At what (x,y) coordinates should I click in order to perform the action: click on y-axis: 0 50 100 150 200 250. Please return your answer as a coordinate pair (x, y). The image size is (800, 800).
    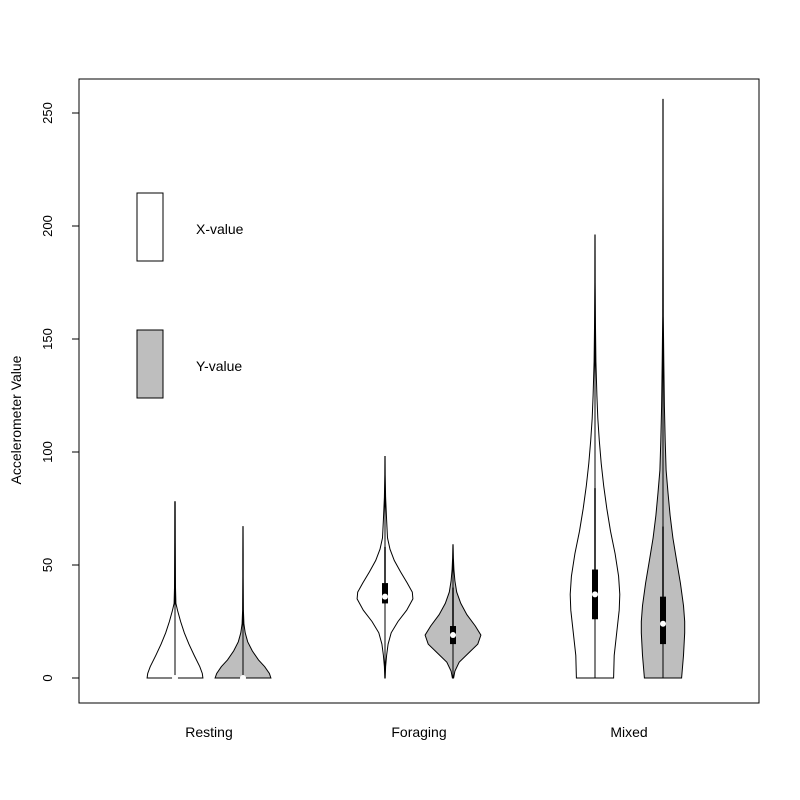
    Looking at the image, I should click on (60, 392).